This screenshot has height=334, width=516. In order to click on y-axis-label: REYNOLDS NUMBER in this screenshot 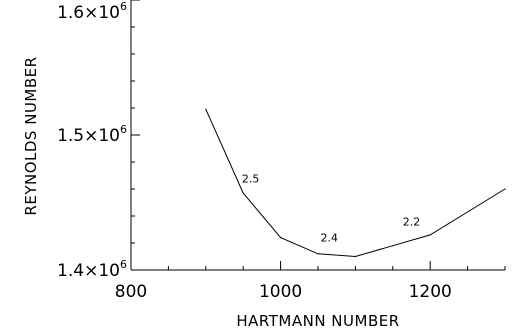, I will do `click(31, 135)`.